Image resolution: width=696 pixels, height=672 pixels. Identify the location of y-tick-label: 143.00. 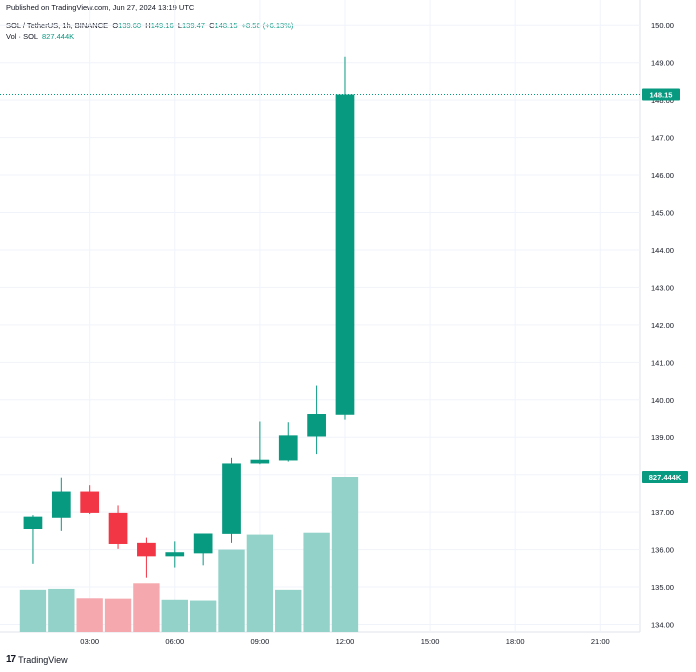
(662, 287).